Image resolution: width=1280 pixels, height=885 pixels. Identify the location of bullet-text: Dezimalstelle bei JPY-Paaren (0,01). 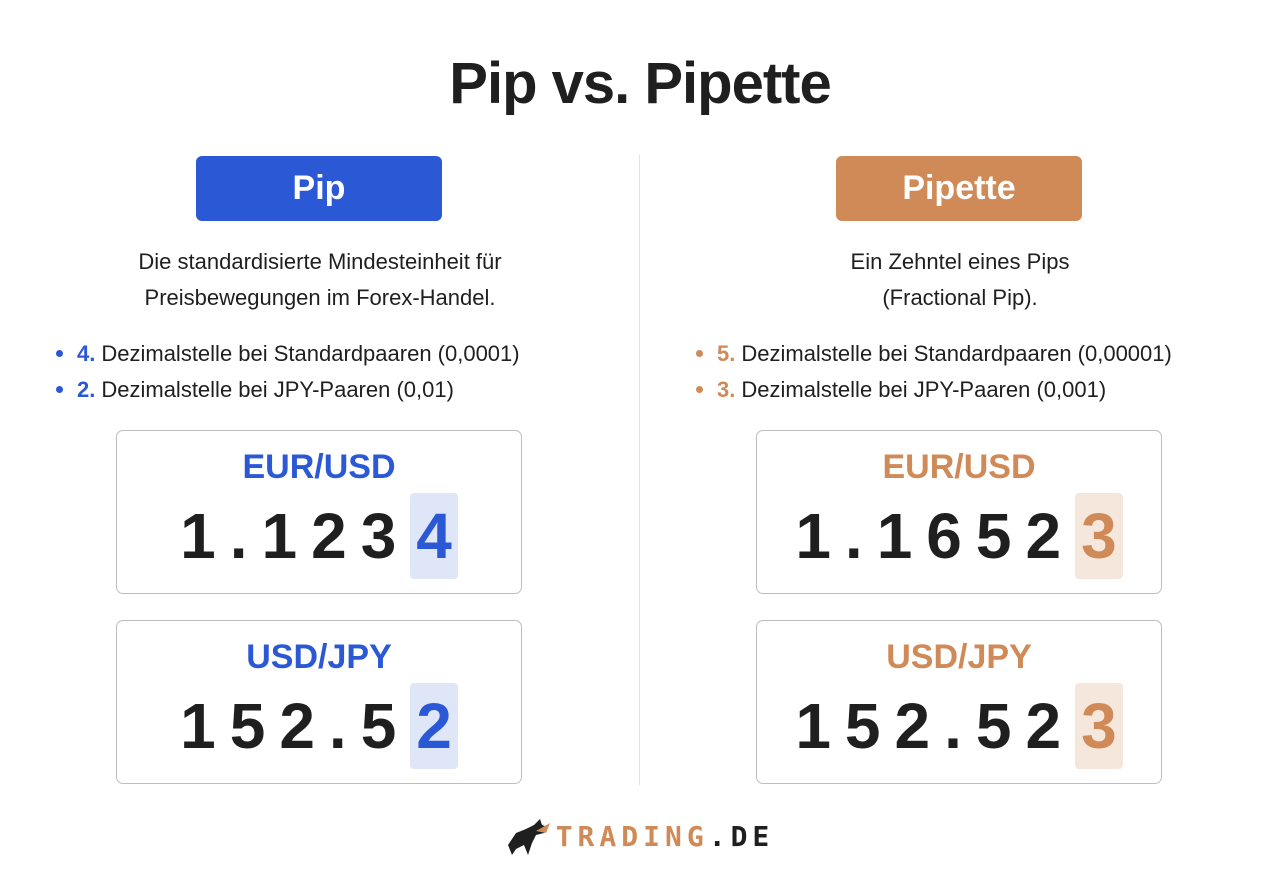
(277, 389).